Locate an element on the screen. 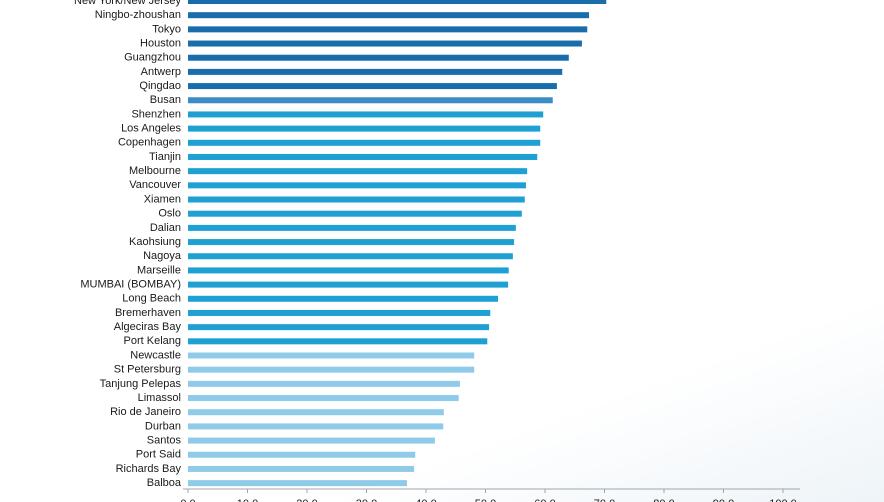 This screenshot has height=502, width=884. y-tick-label: Xiamen is located at coordinates (162, 199).